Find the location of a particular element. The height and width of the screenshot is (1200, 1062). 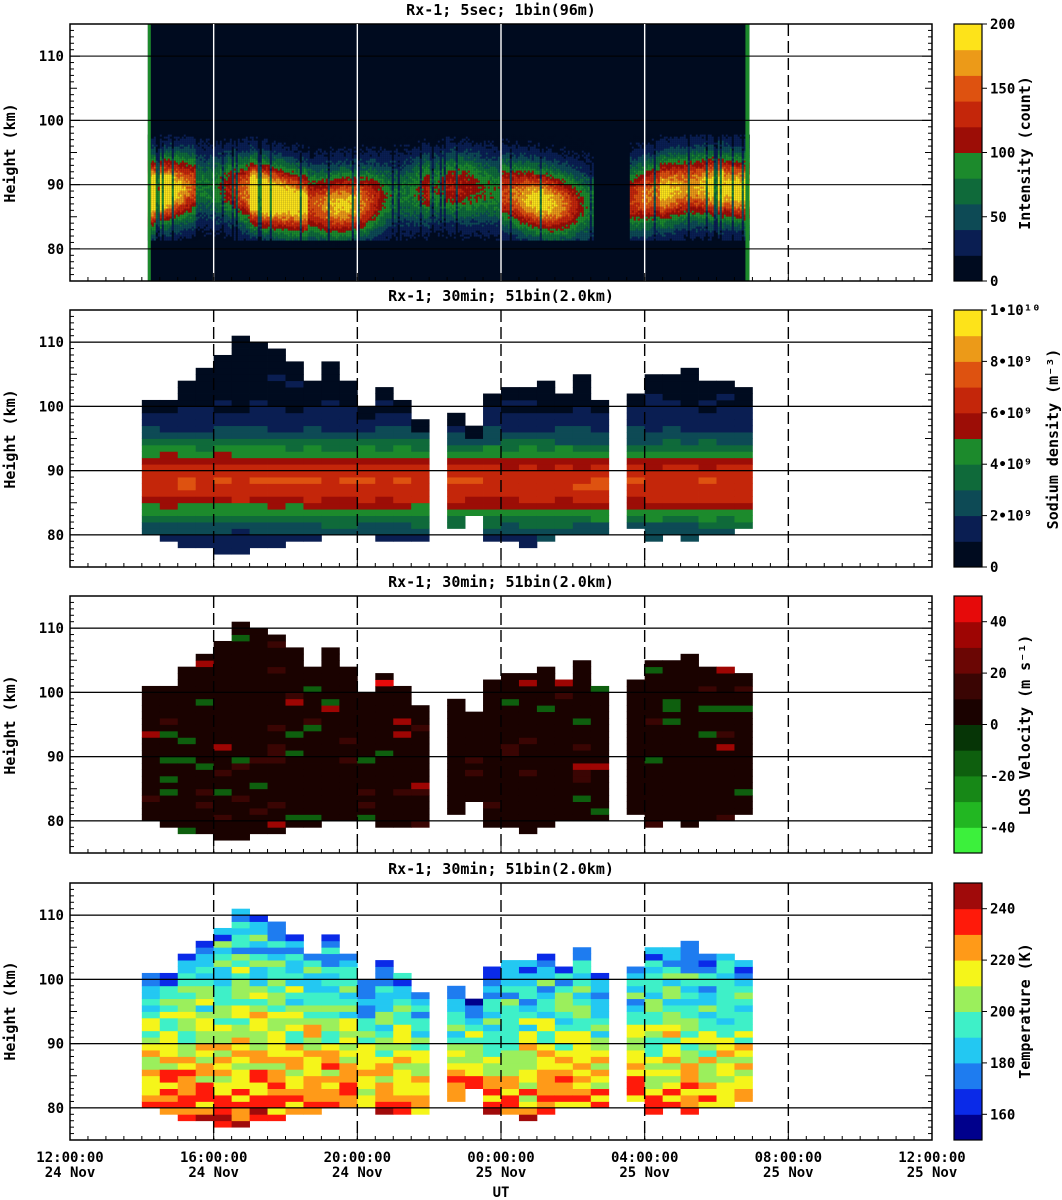

colorbar-1-label: Intensity (count) is located at coordinates (1025, 153).